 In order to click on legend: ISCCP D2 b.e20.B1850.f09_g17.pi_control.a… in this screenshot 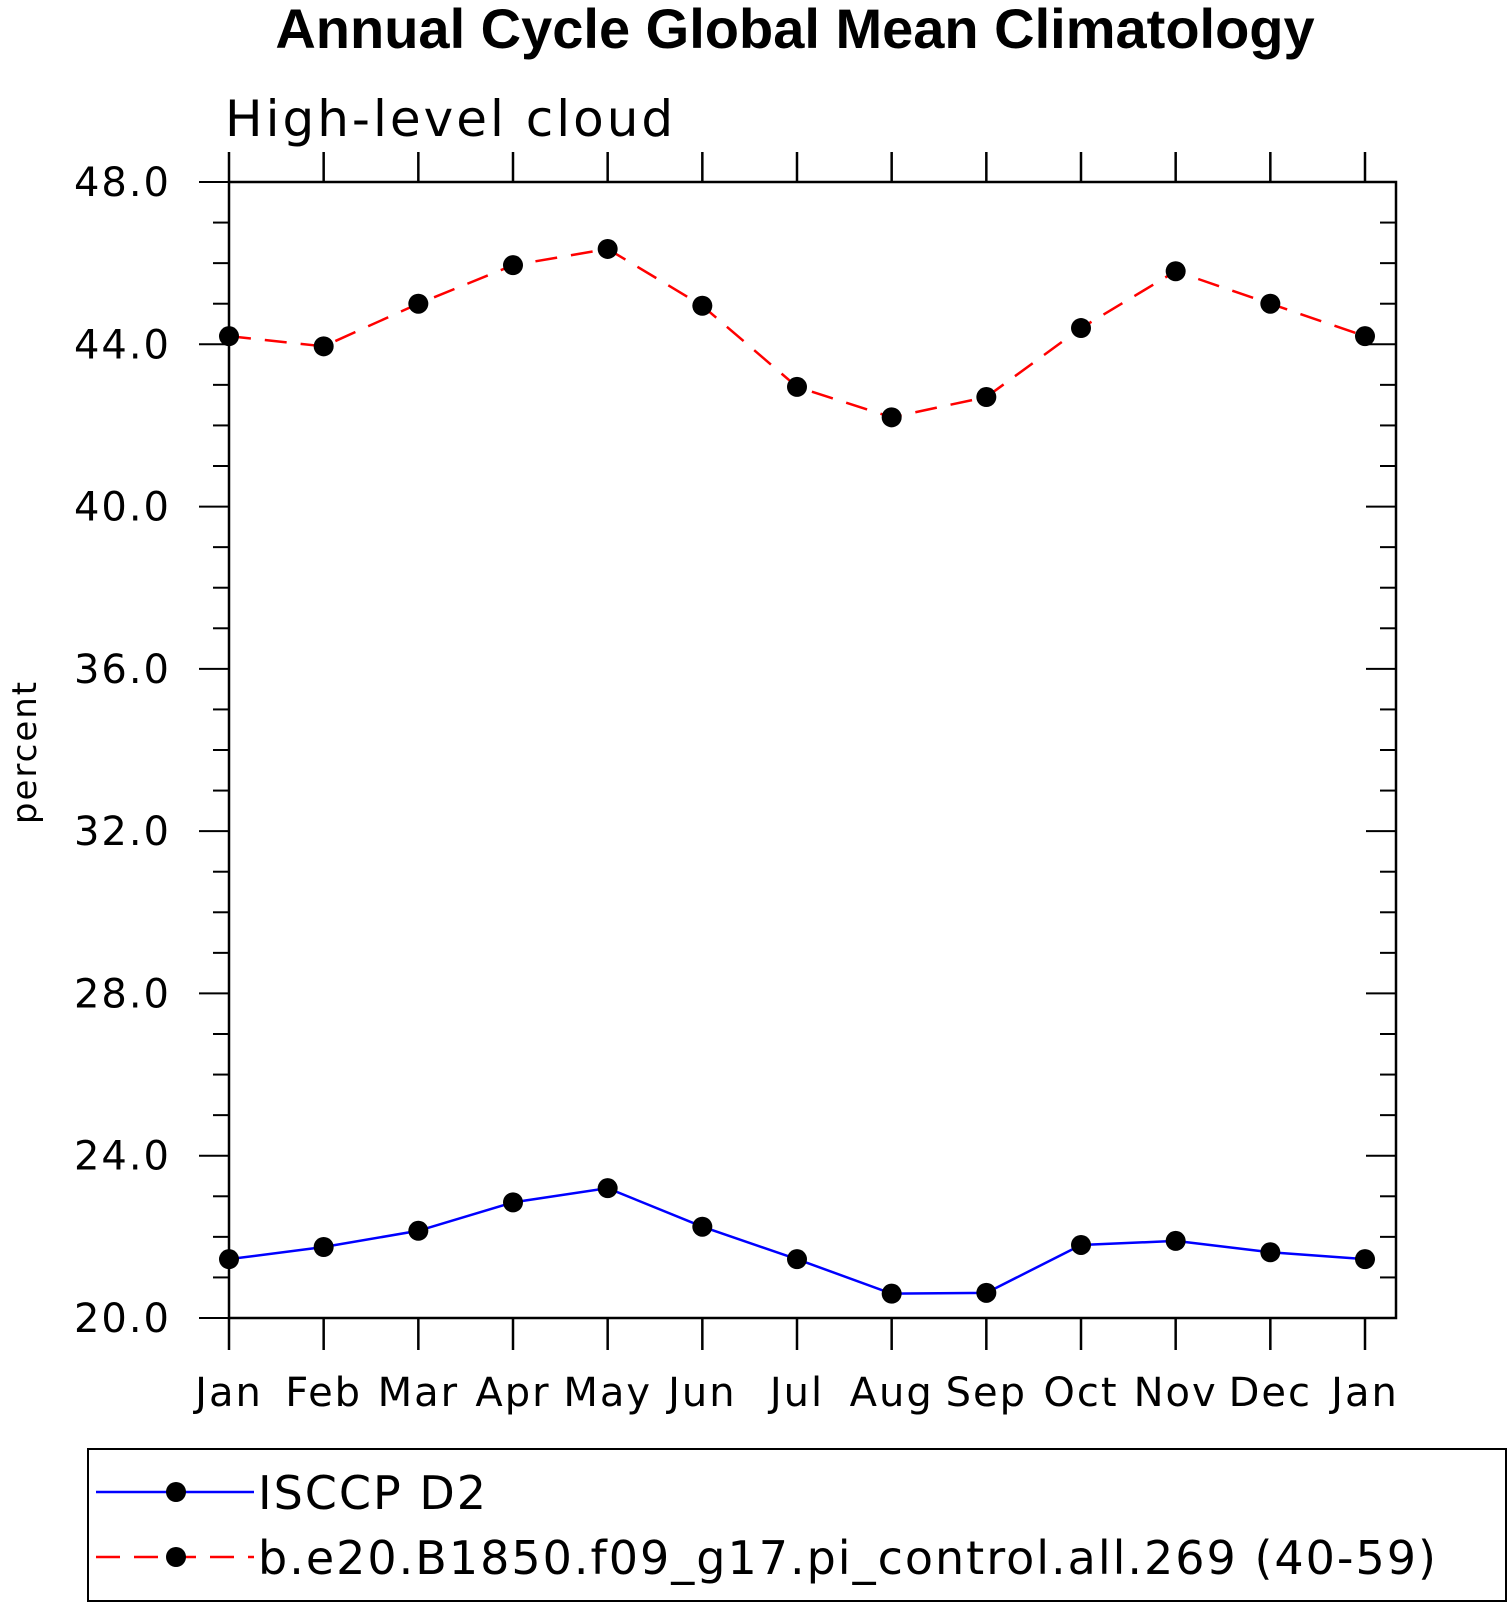, I will do `click(797, 1525)`.